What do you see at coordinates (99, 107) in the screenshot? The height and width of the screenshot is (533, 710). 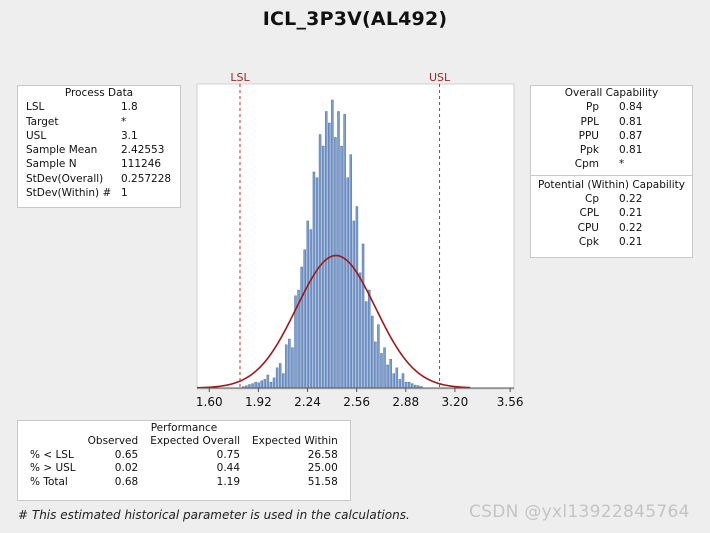 I see `process-data-row: LSL 1.8` at bounding box center [99, 107].